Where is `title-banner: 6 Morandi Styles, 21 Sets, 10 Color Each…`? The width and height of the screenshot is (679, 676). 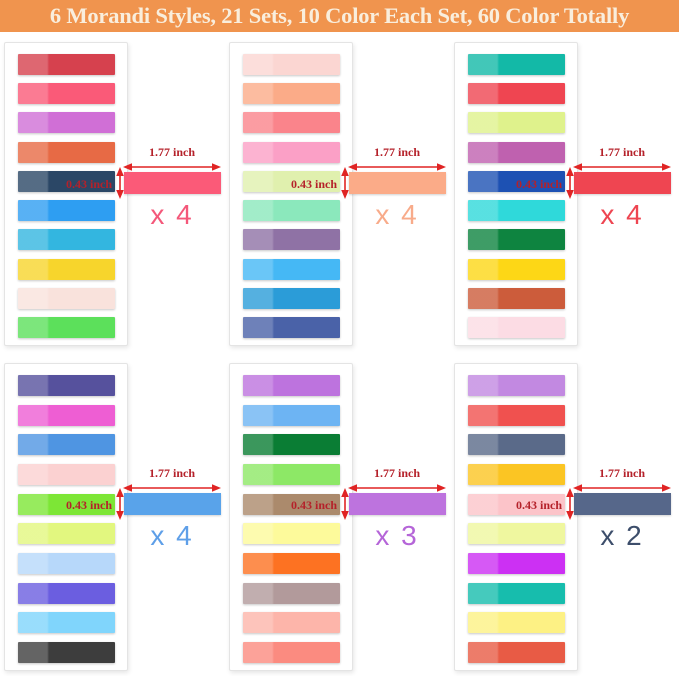
title-banner: 6 Morandi Styles, 21 Sets, 10 Color Each… is located at coordinates (339, 16).